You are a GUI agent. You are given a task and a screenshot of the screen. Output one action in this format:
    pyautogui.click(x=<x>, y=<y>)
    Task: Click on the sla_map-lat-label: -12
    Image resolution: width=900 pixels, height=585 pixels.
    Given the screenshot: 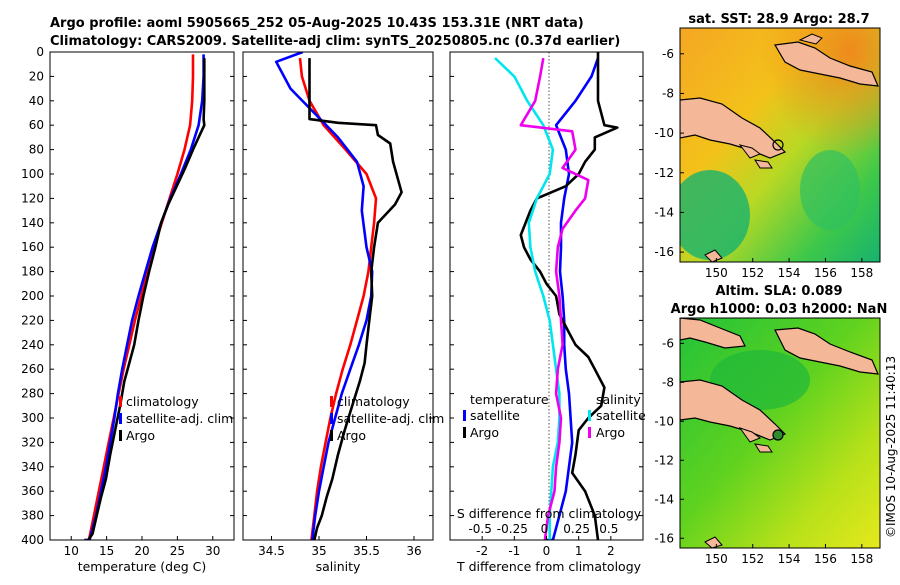 What is the action you would take?
    pyautogui.click(x=664, y=460)
    